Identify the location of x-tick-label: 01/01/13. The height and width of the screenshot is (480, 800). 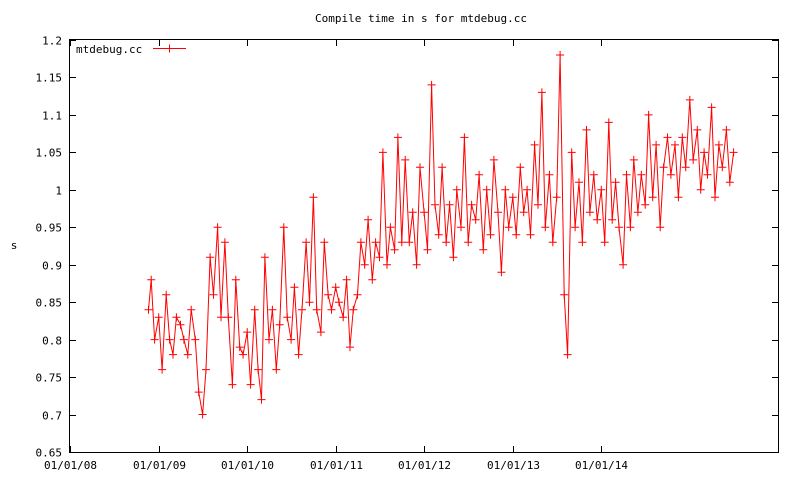
(513, 465).